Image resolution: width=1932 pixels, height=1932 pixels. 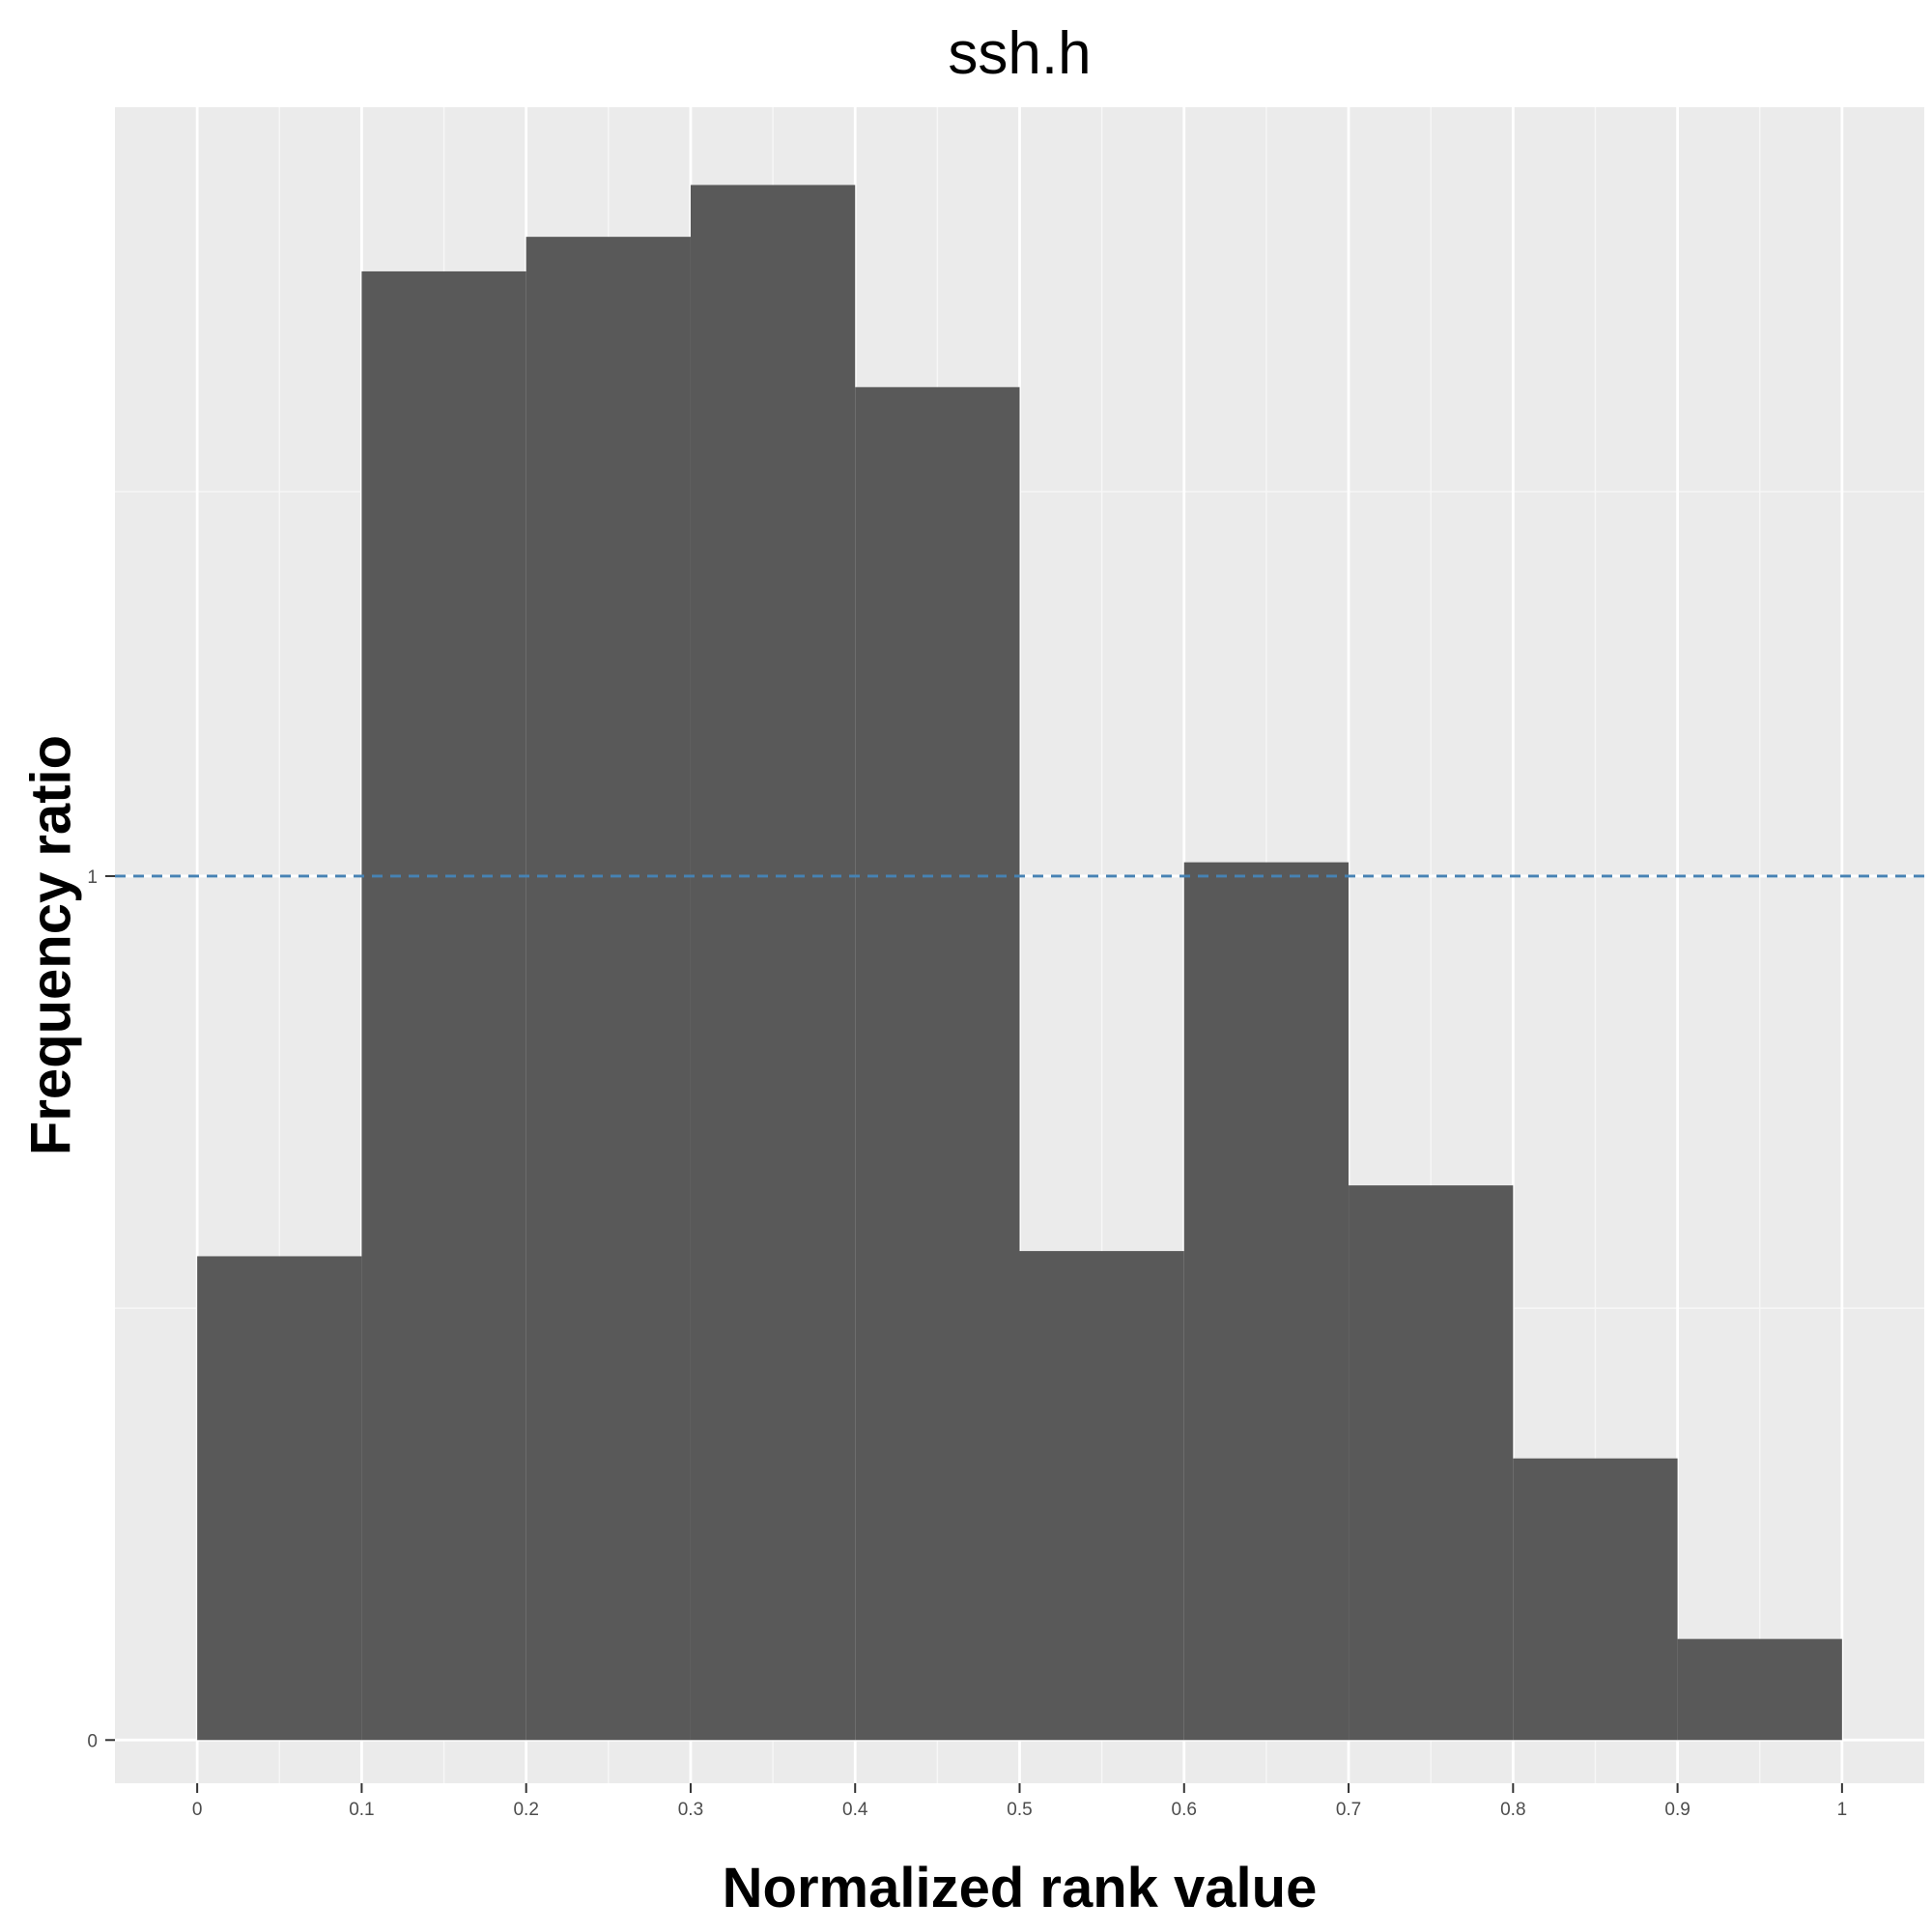 I want to click on x-tick-label: 0.9, so click(x=1677, y=1810).